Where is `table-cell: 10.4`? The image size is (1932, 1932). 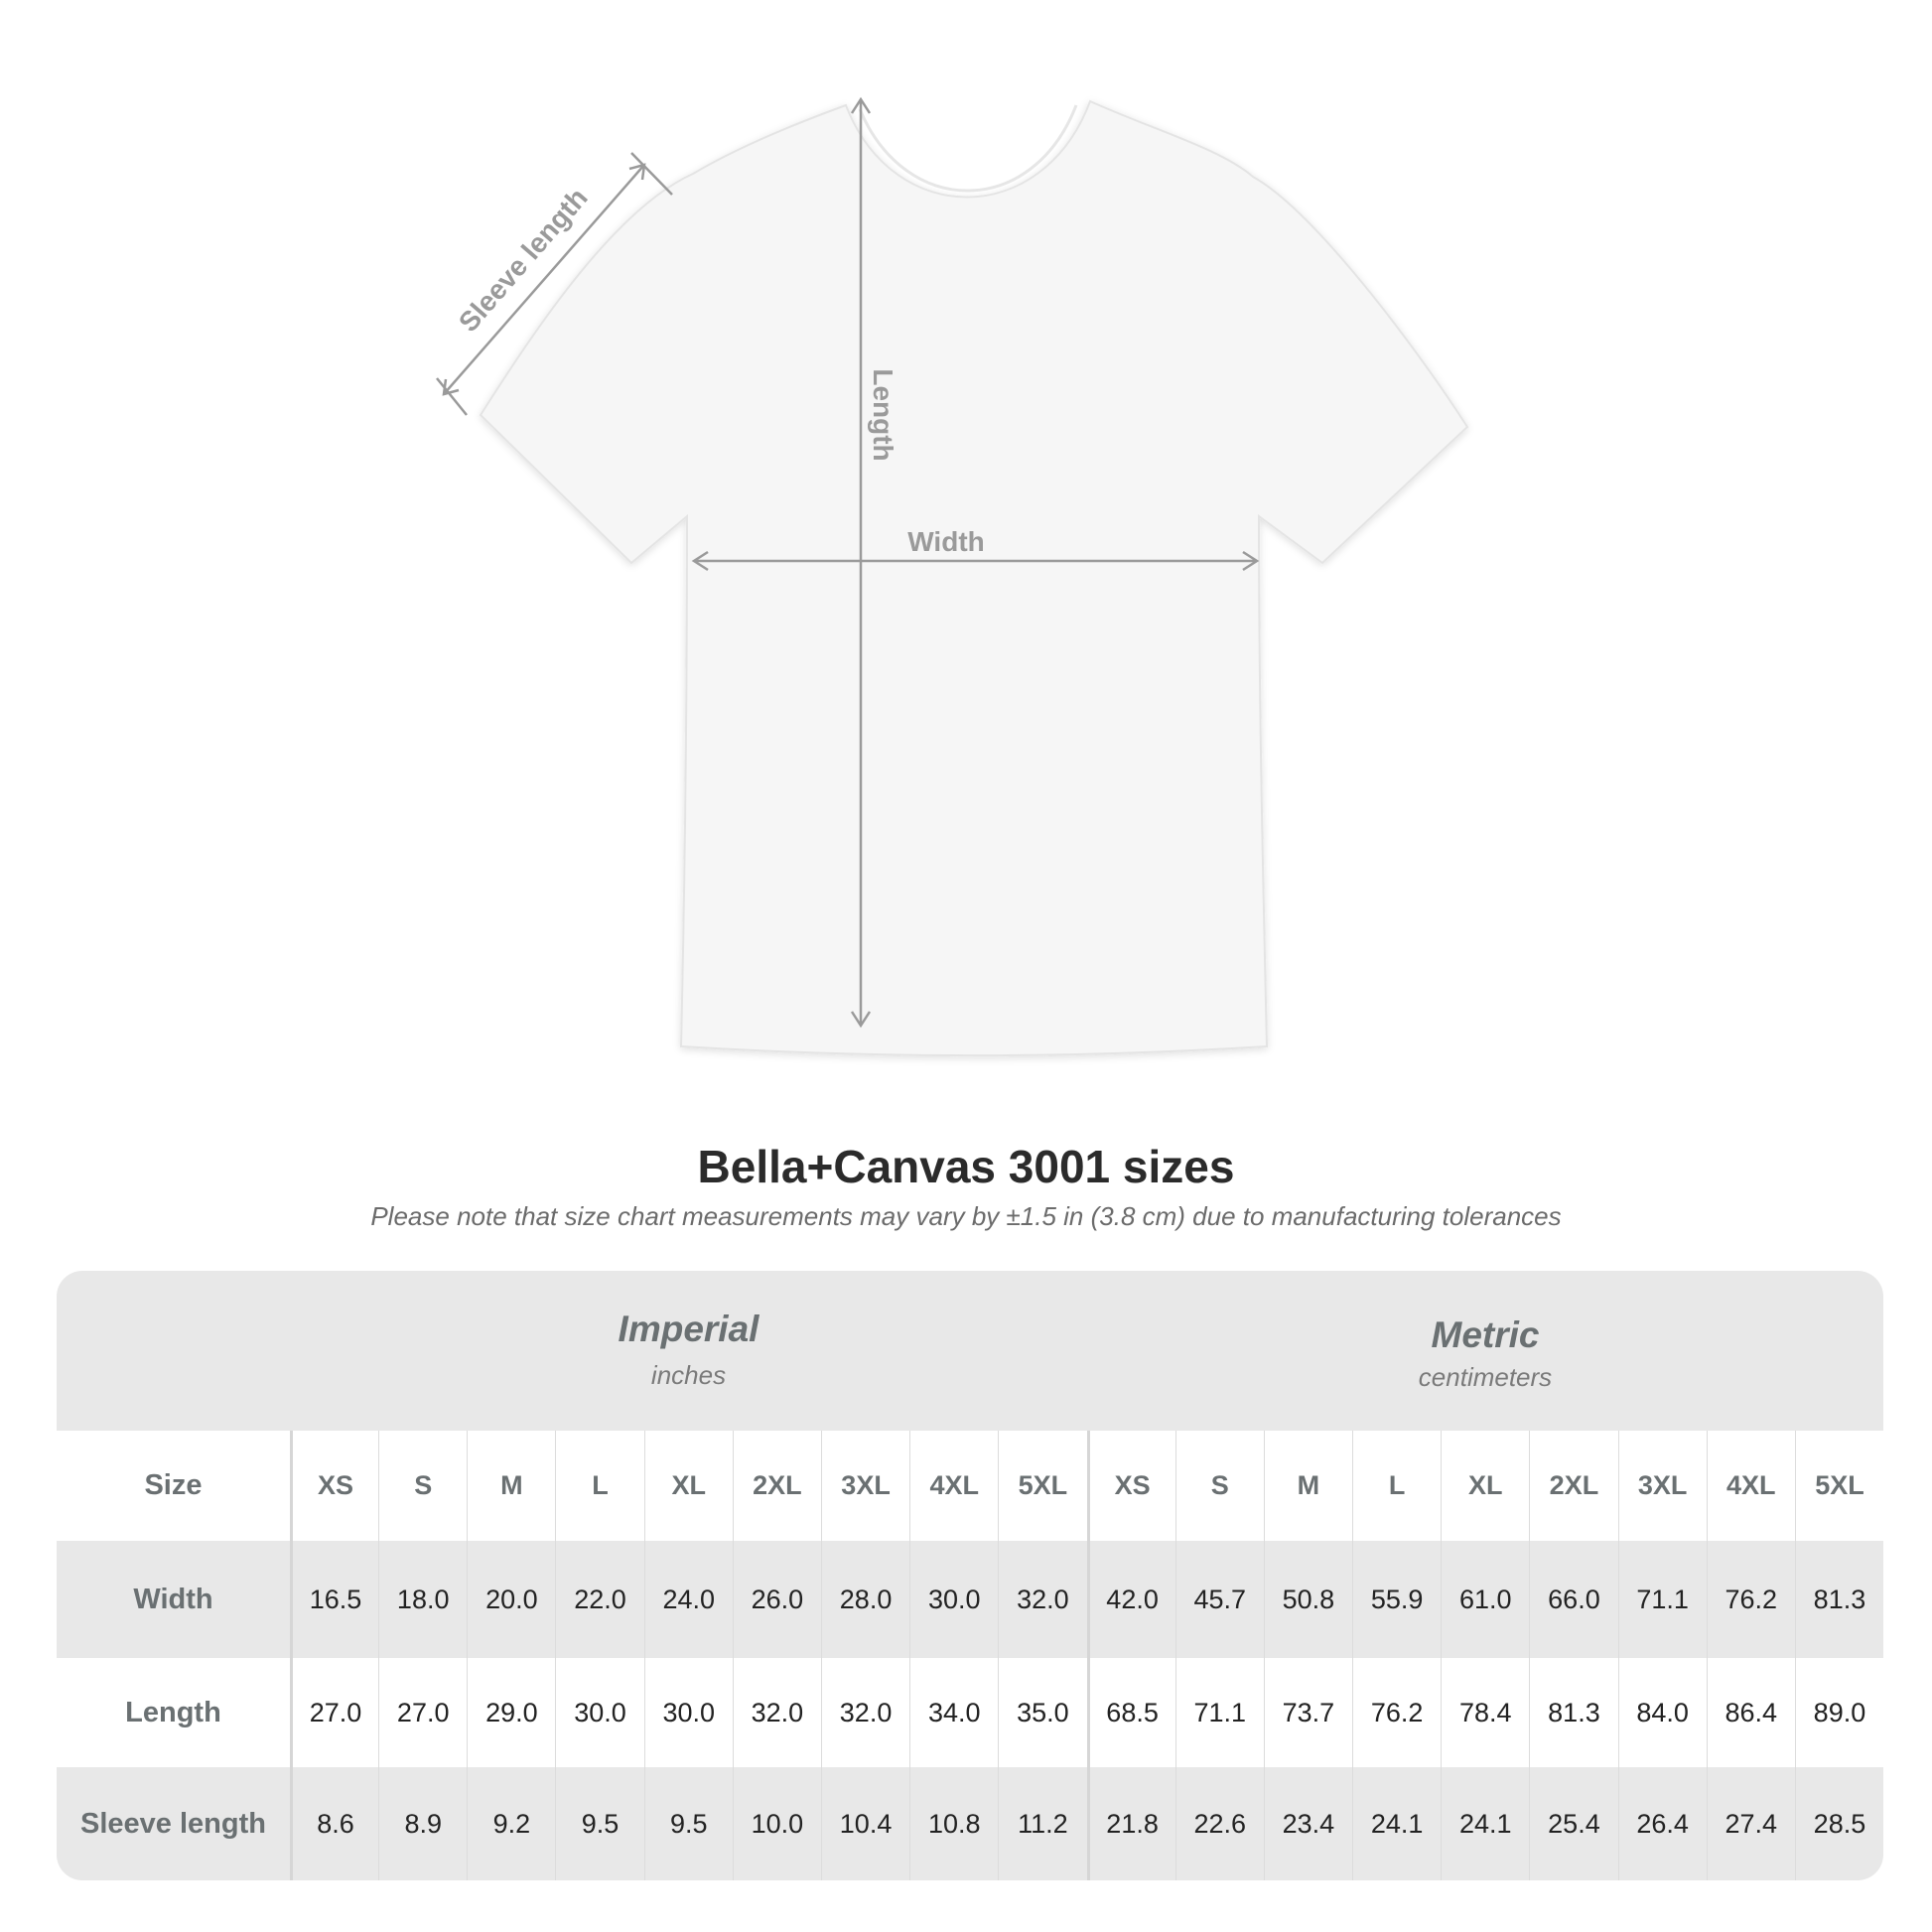 table-cell: 10.4 is located at coordinates (865, 1823).